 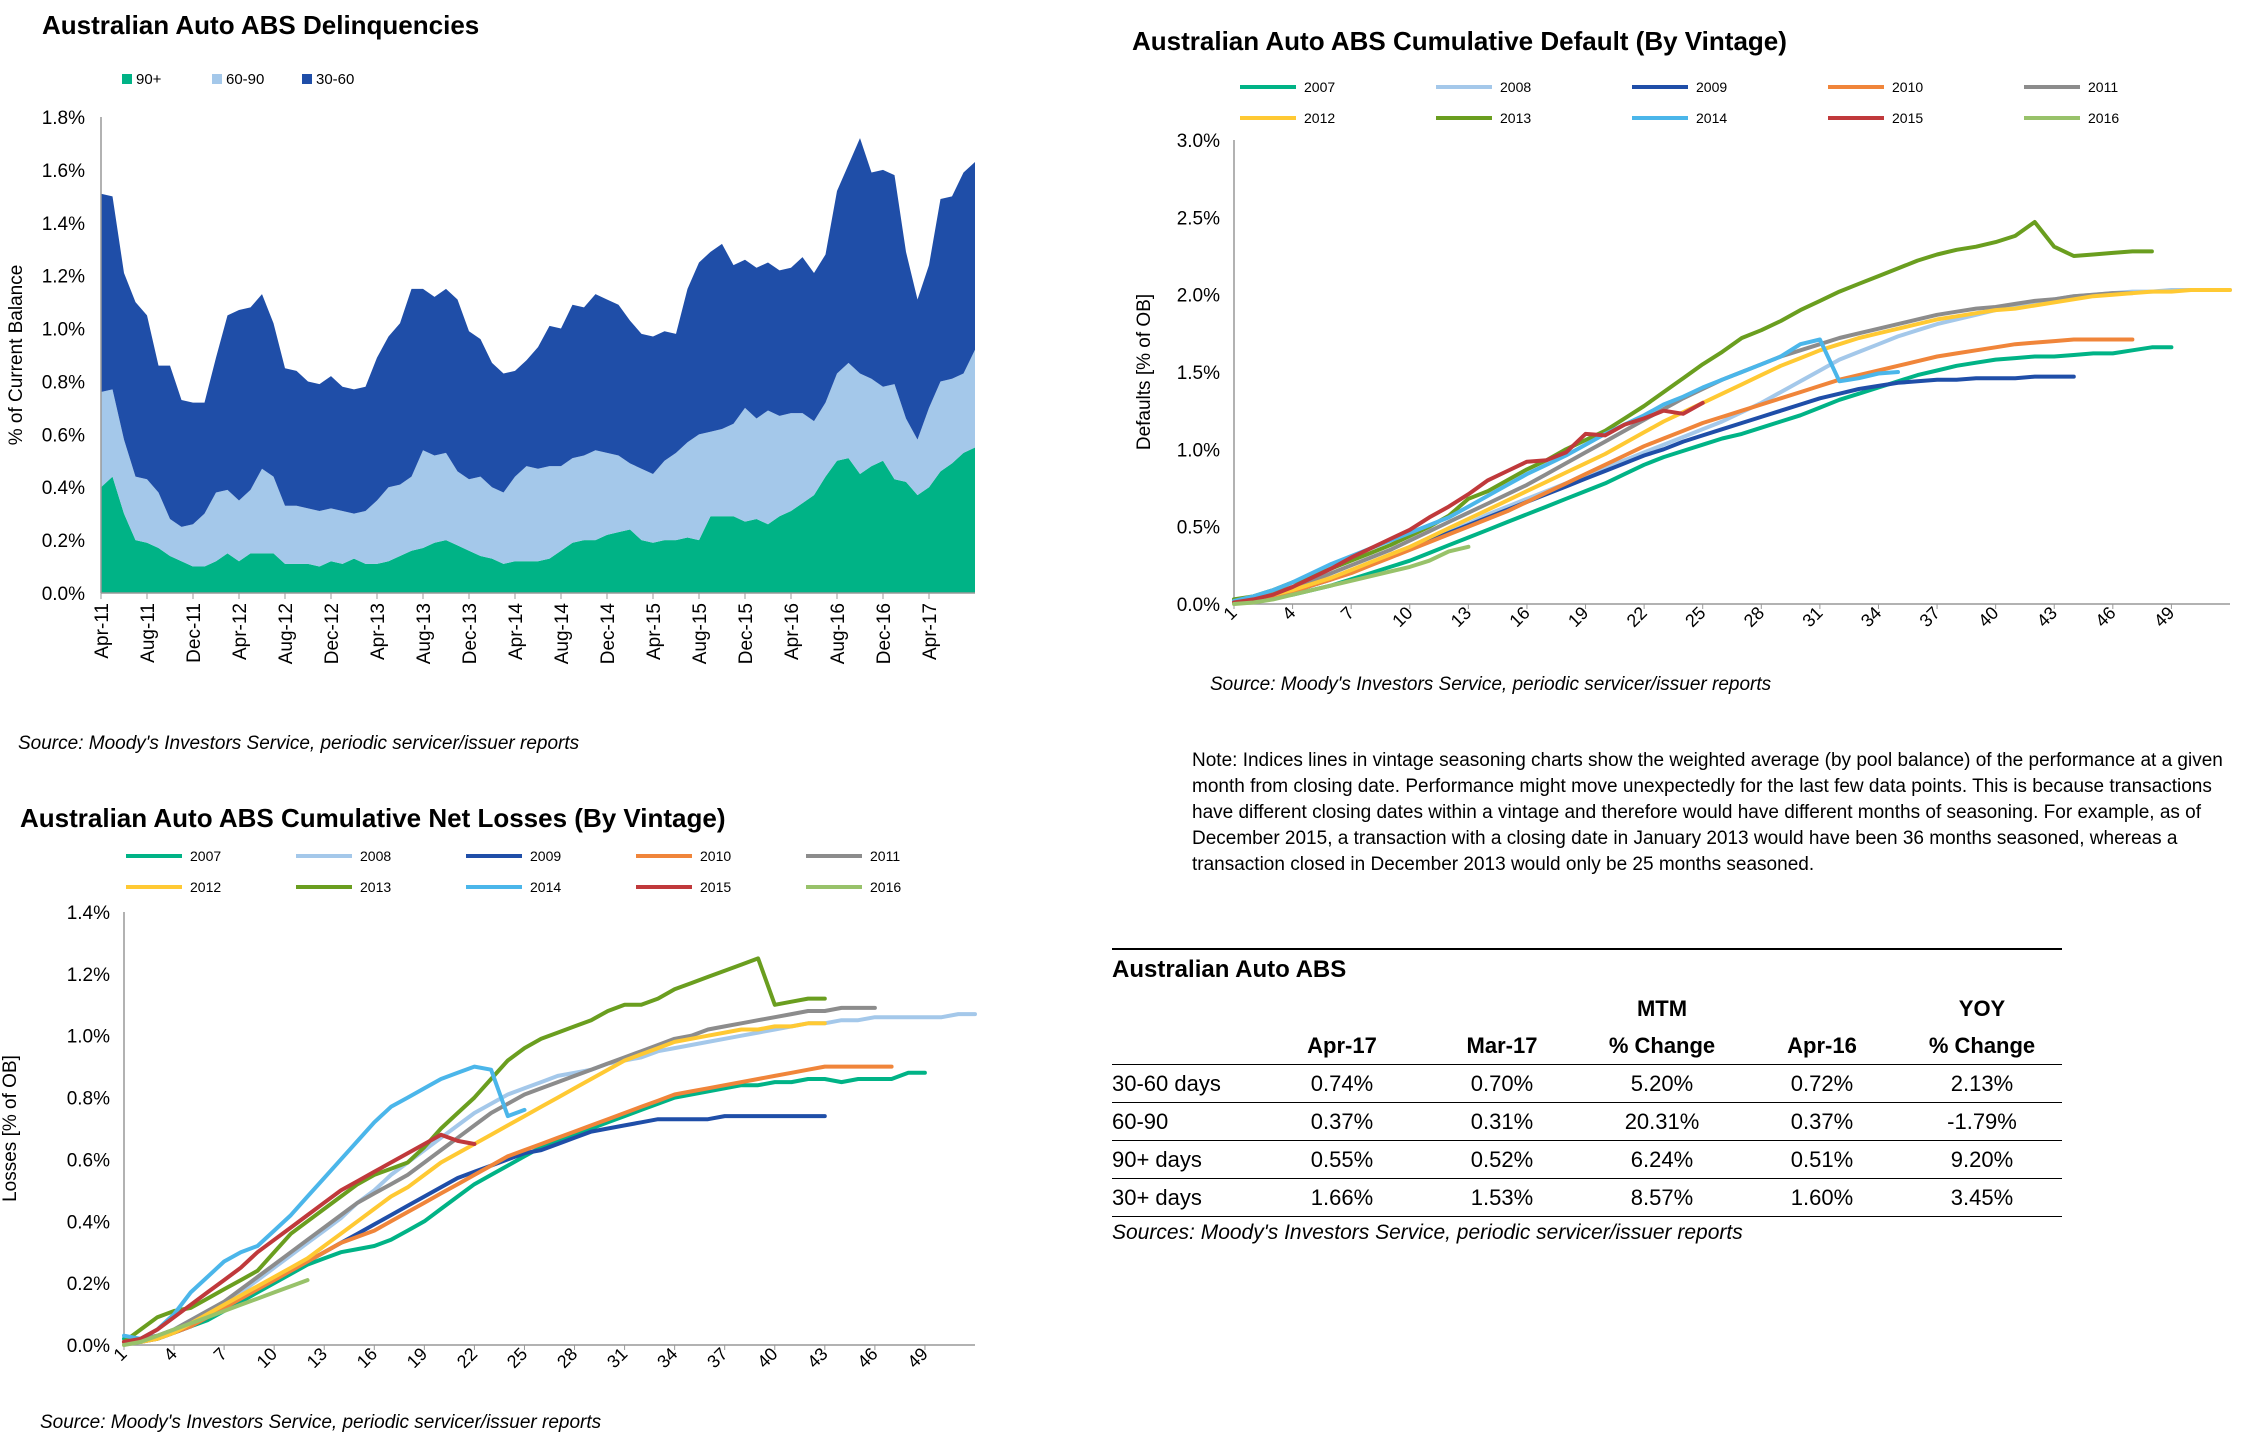 What do you see at coordinates (1198, 141) in the screenshot?
I see `y-tick-label: 3.0%` at bounding box center [1198, 141].